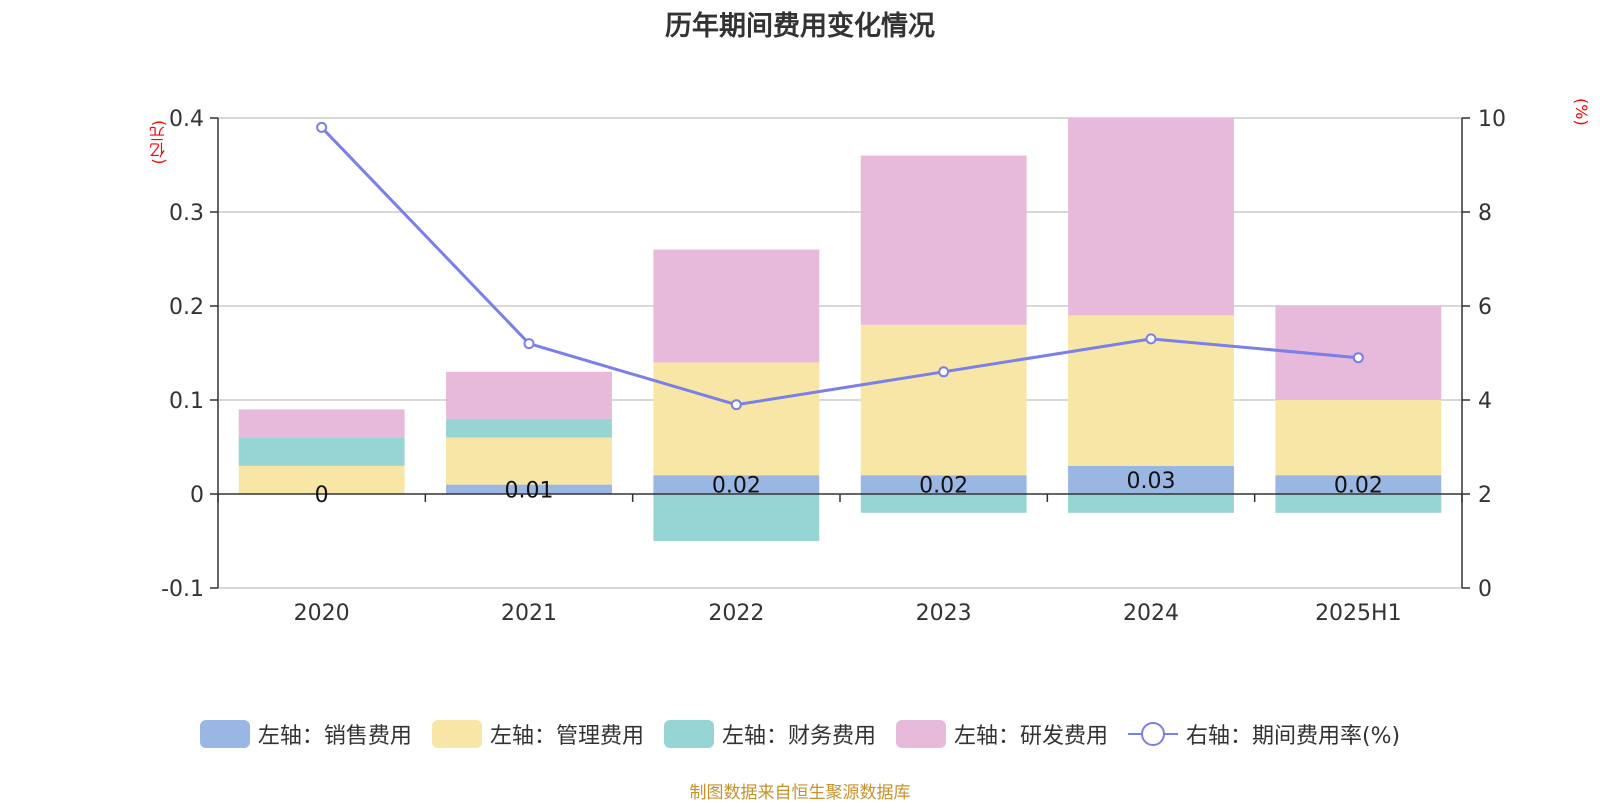 The width and height of the screenshot is (1600, 803). Describe the element at coordinates (800, 26) in the screenshot. I see `chart-title: 历年期间费用变化情况` at that location.